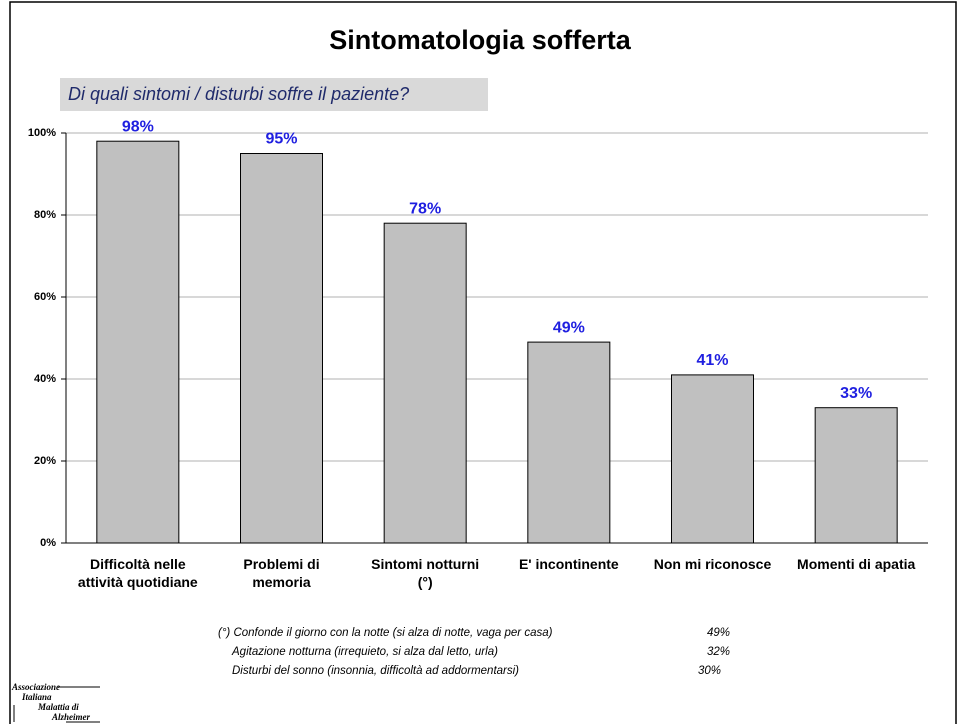  What do you see at coordinates (71, 717) in the screenshot?
I see `logo-text: Alzheimer` at bounding box center [71, 717].